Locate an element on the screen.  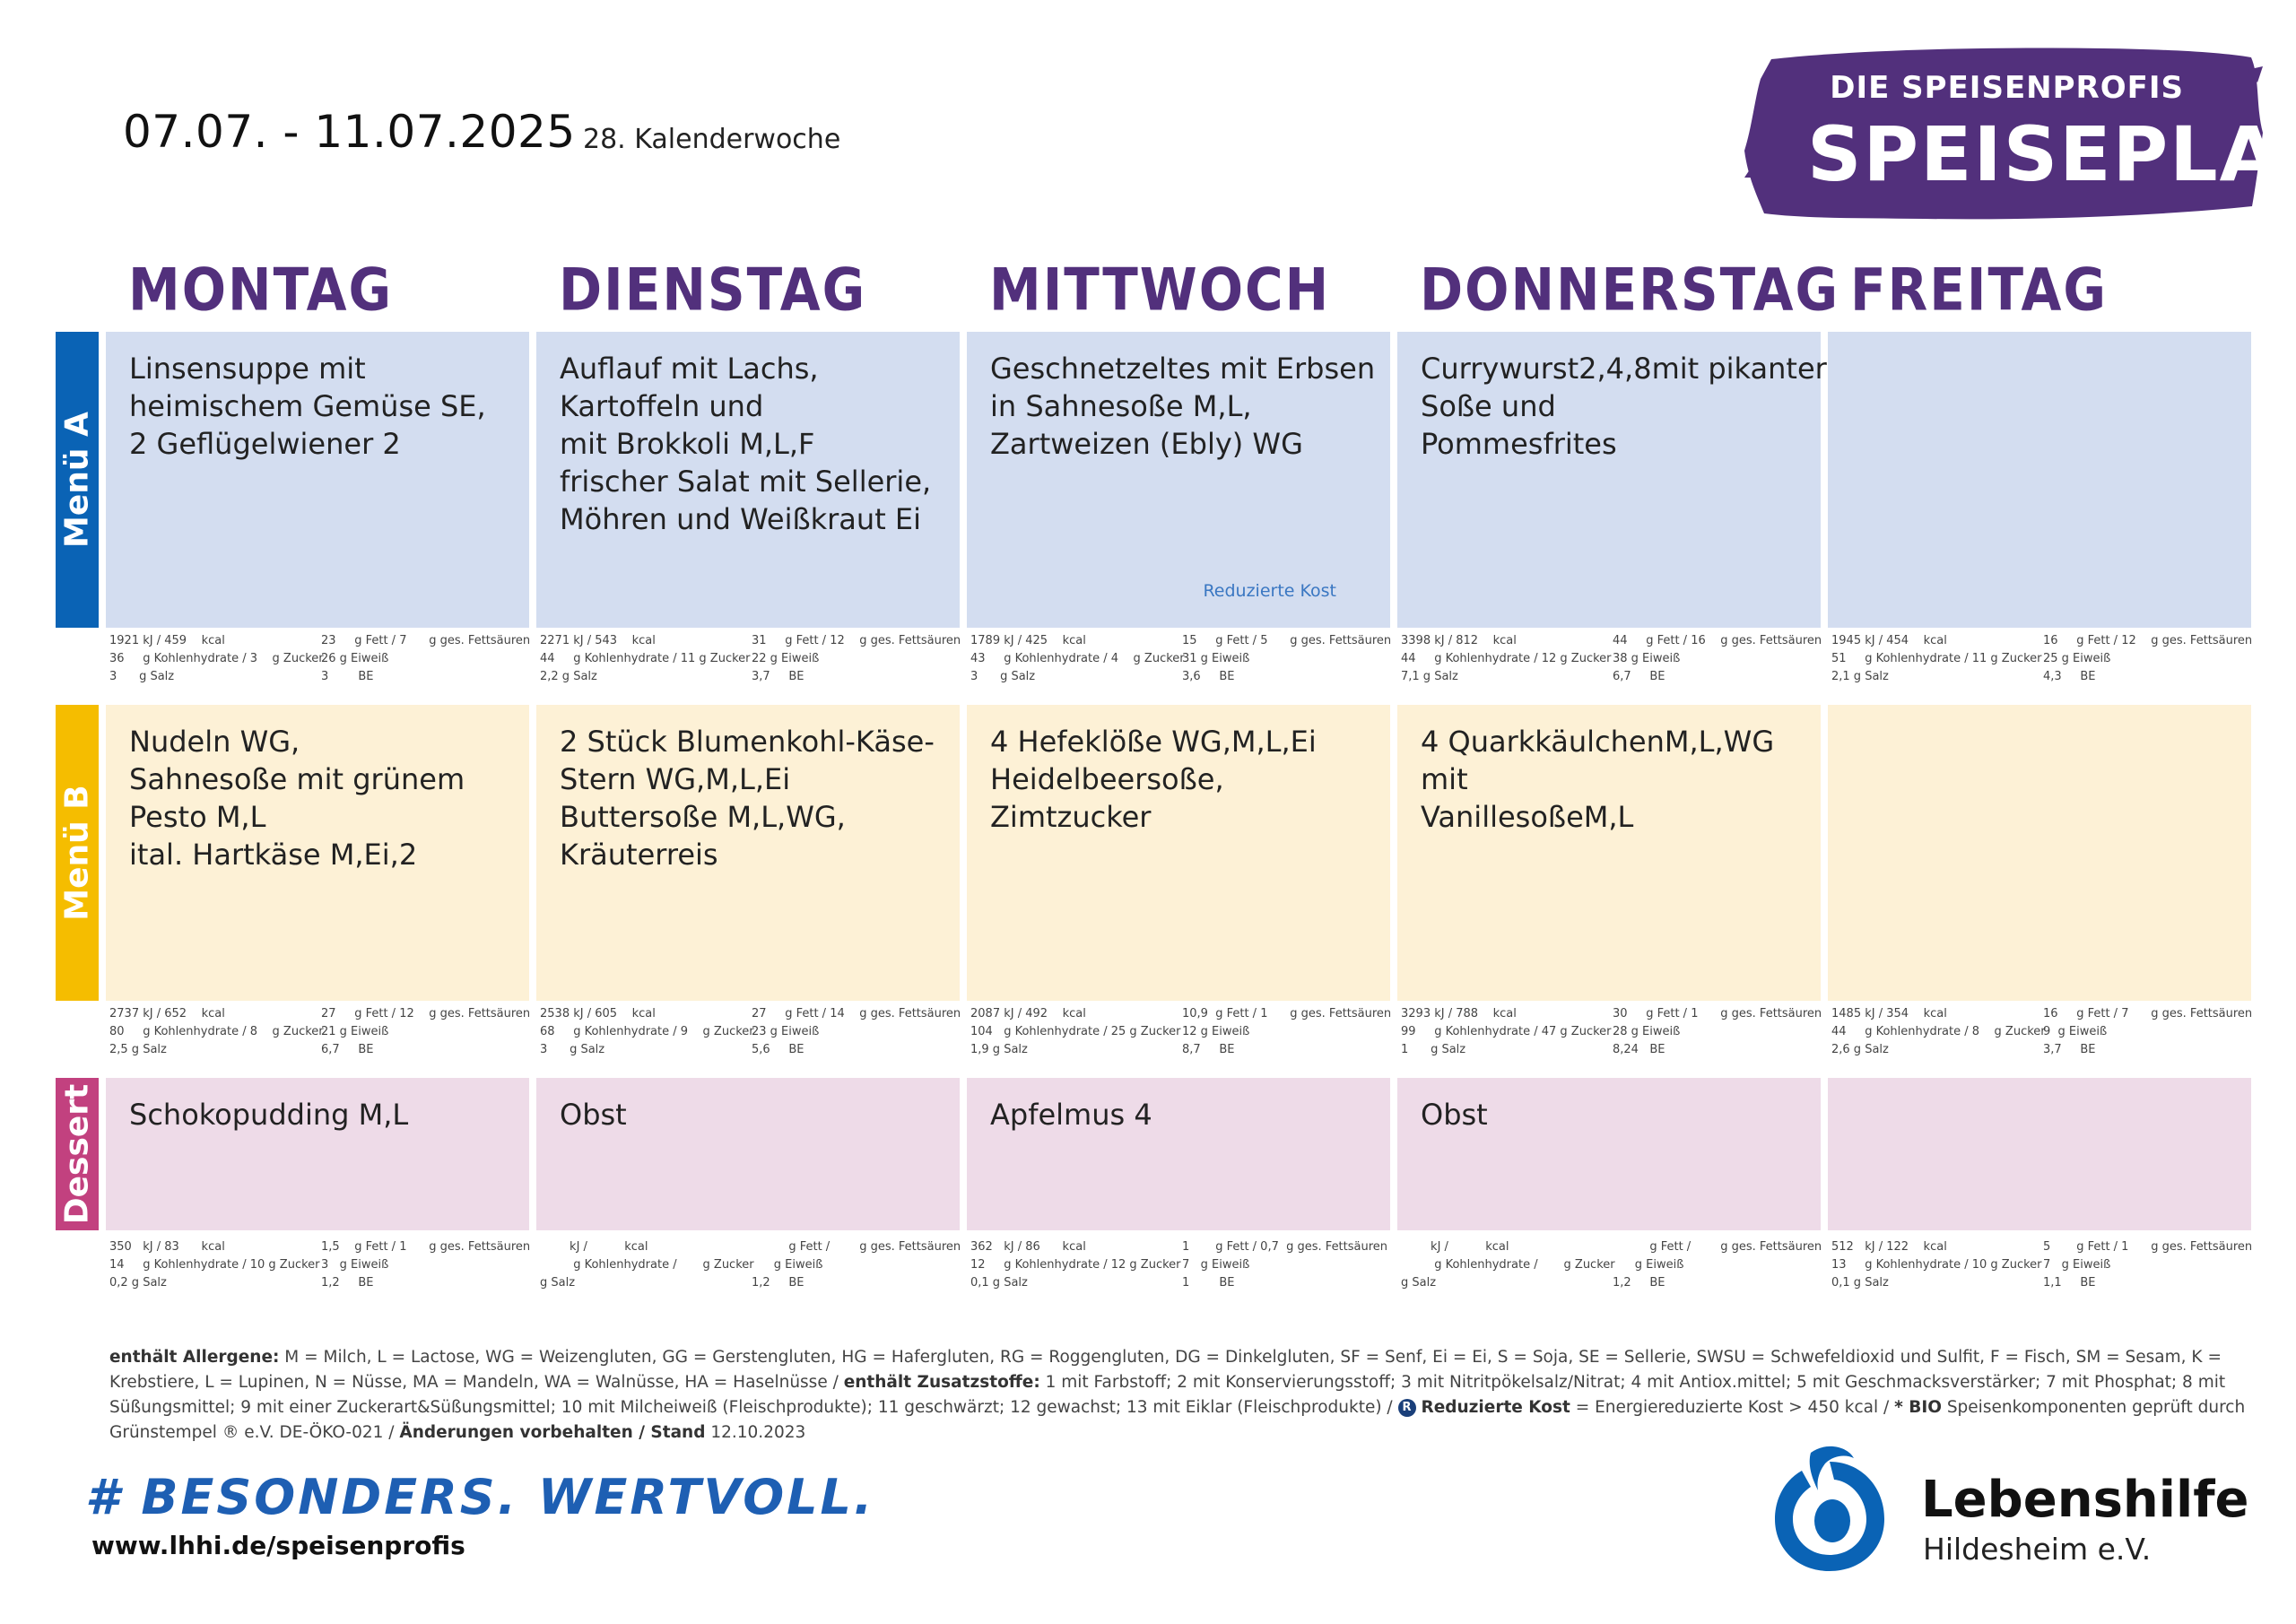
dish-line: mit Brokkoli M,L,F is located at coordinates (687, 444).